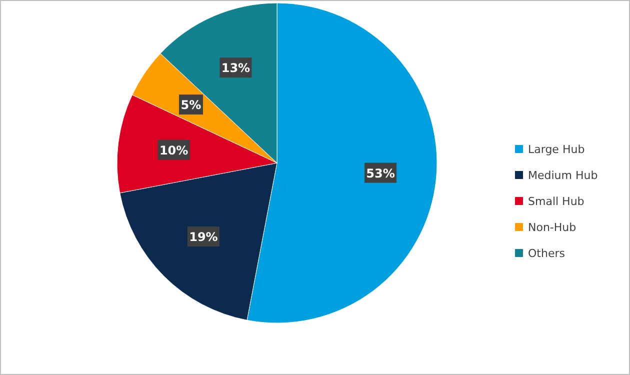  What do you see at coordinates (556, 149) in the screenshot?
I see `legend-label: Large Hub` at bounding box center [556, 149].